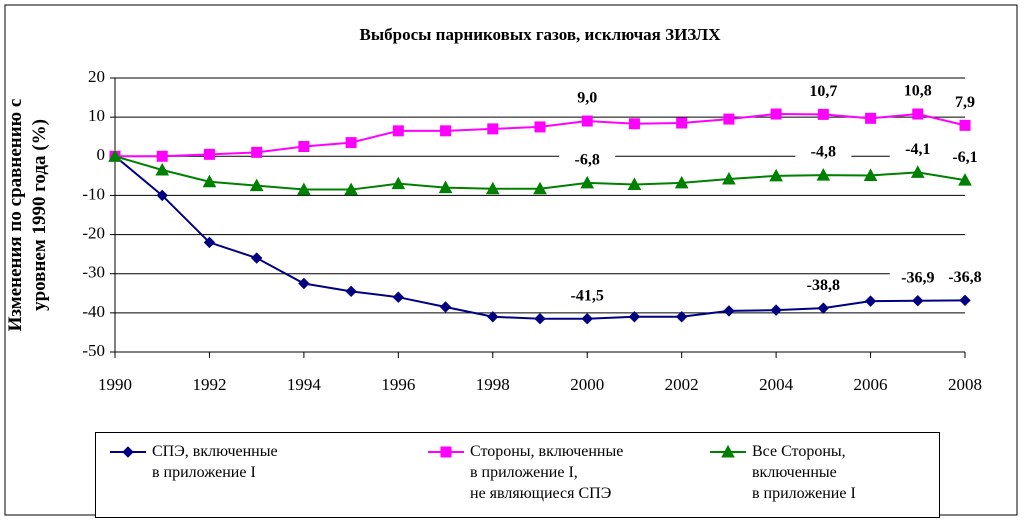 Image resolution: width=1024 pixels, height=522 pixels. Describe the element at coordinates (115, 384) in the screenshot. I see `x-tick-label: 1990` at that location.